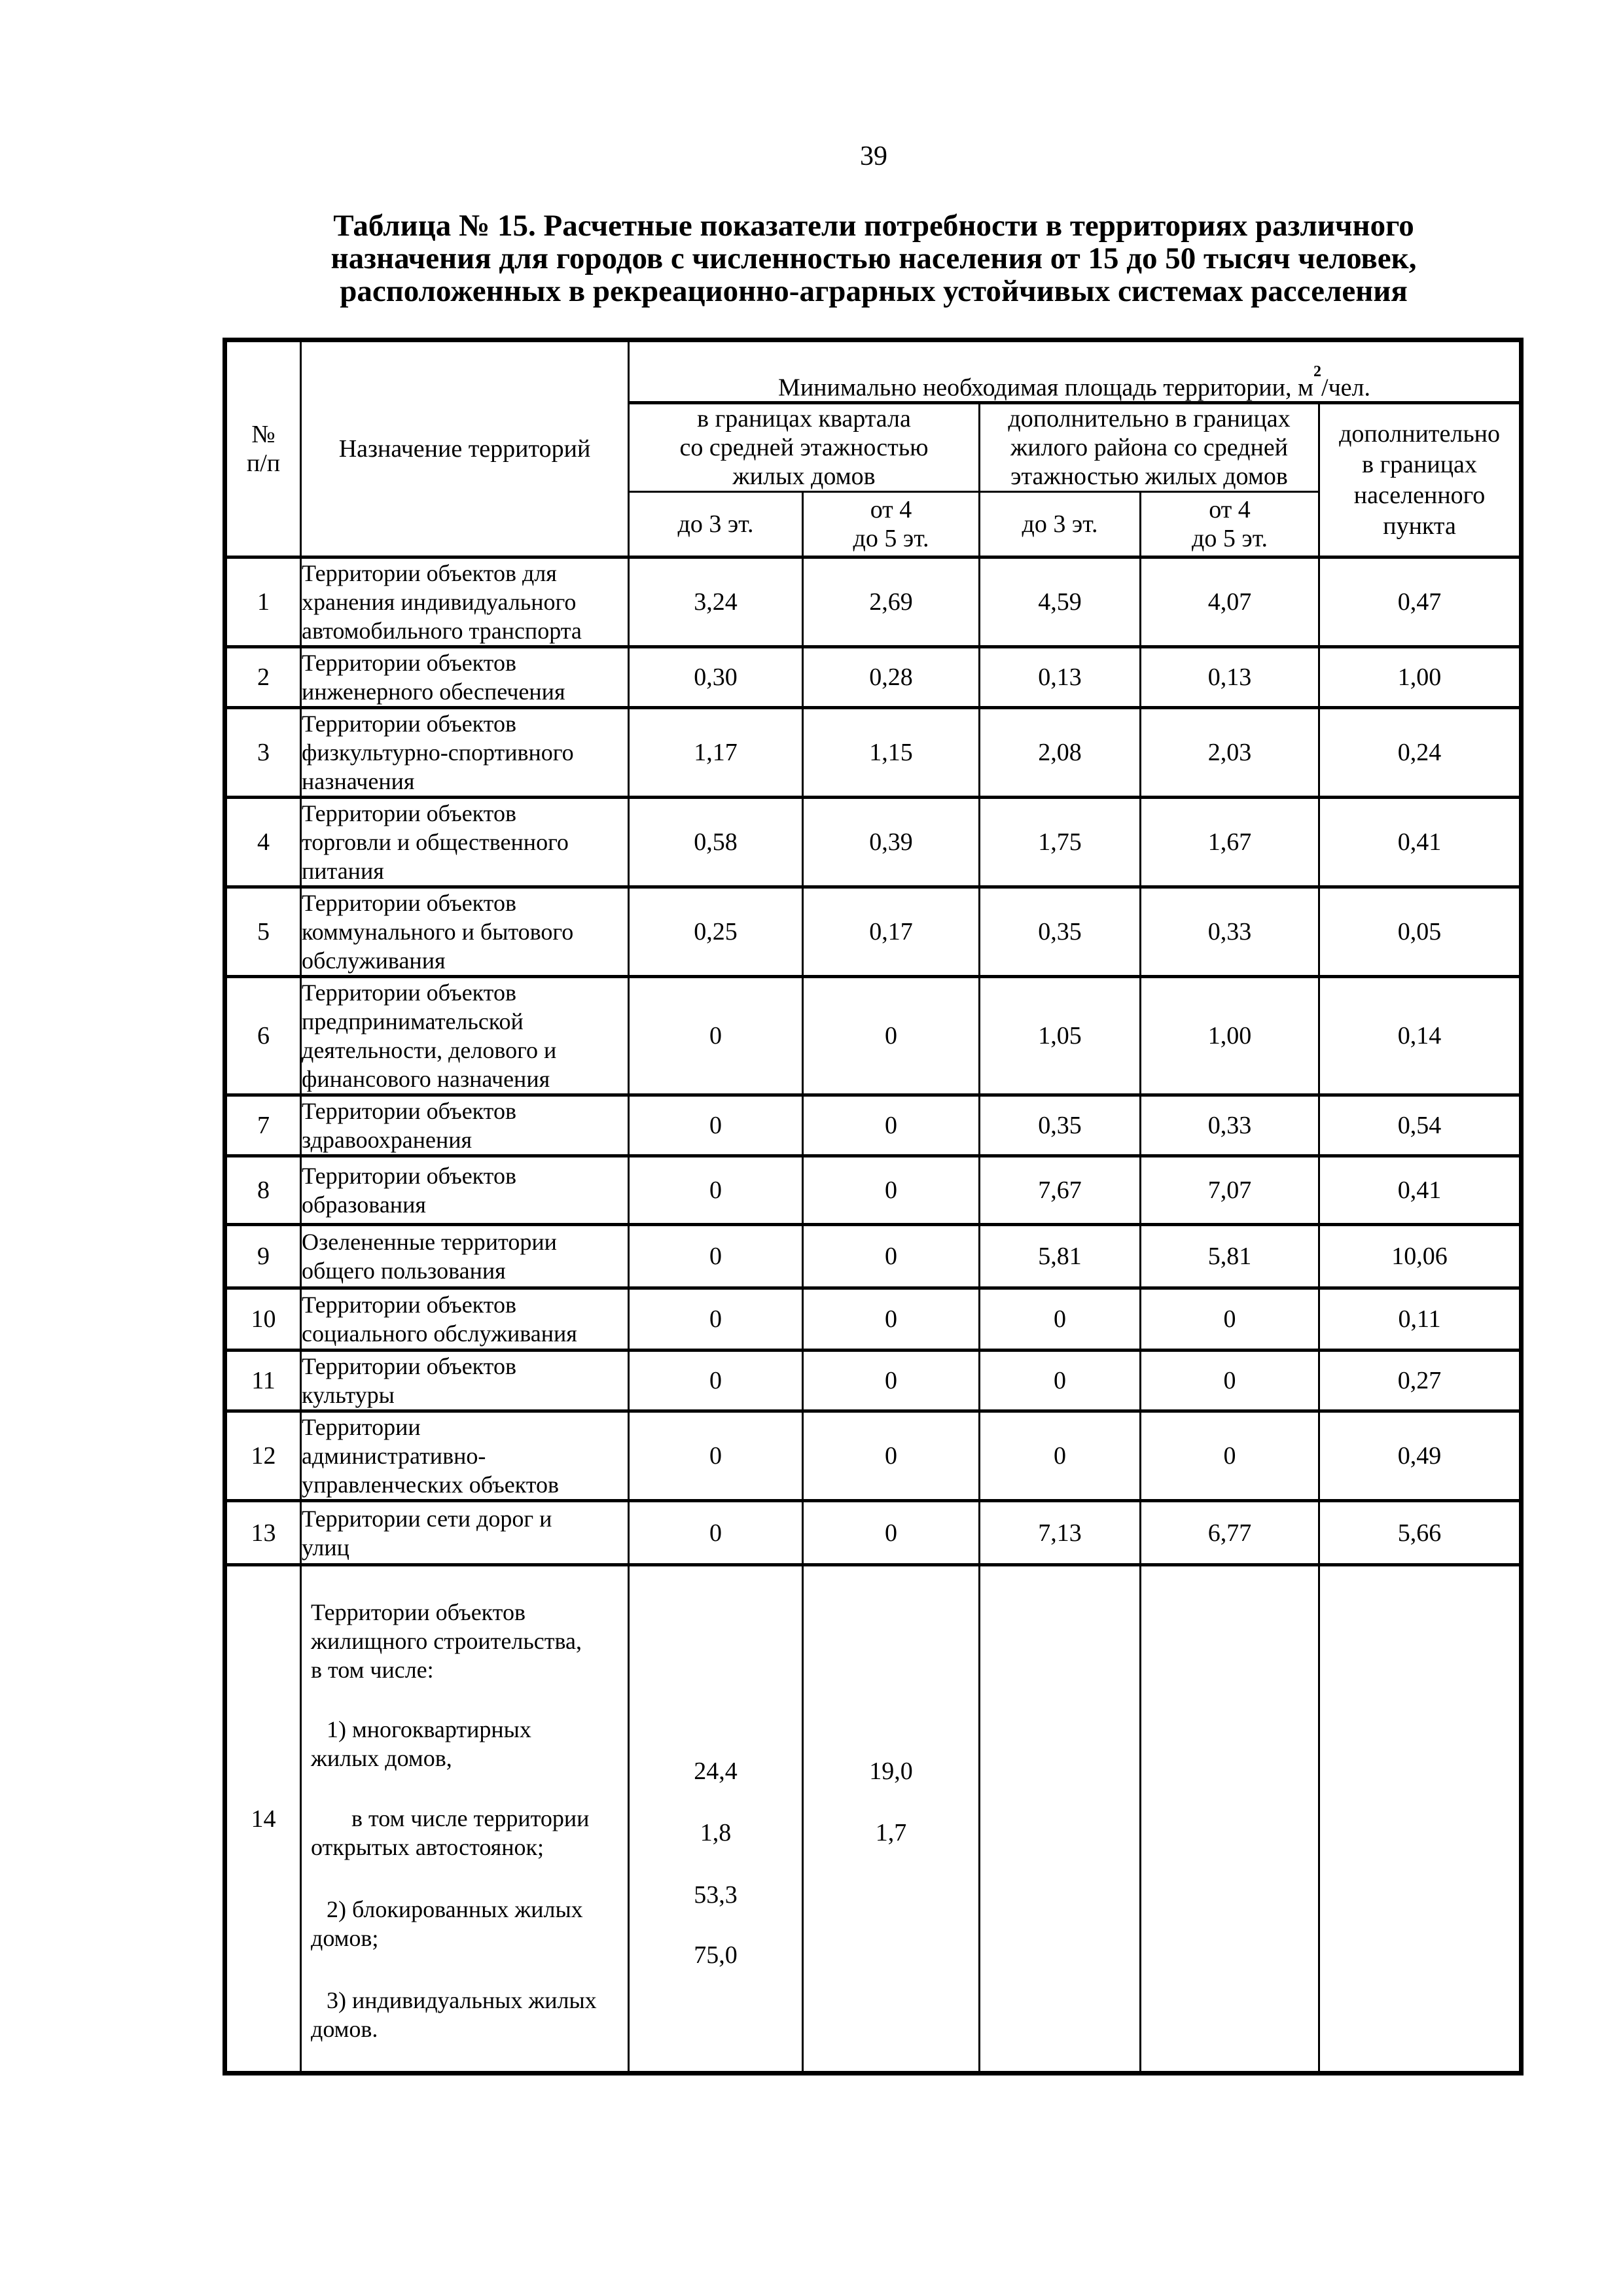  Describe the element at coordinates (263, 1190) in the screenshot. I see `row-number-cell: 8` at that location.